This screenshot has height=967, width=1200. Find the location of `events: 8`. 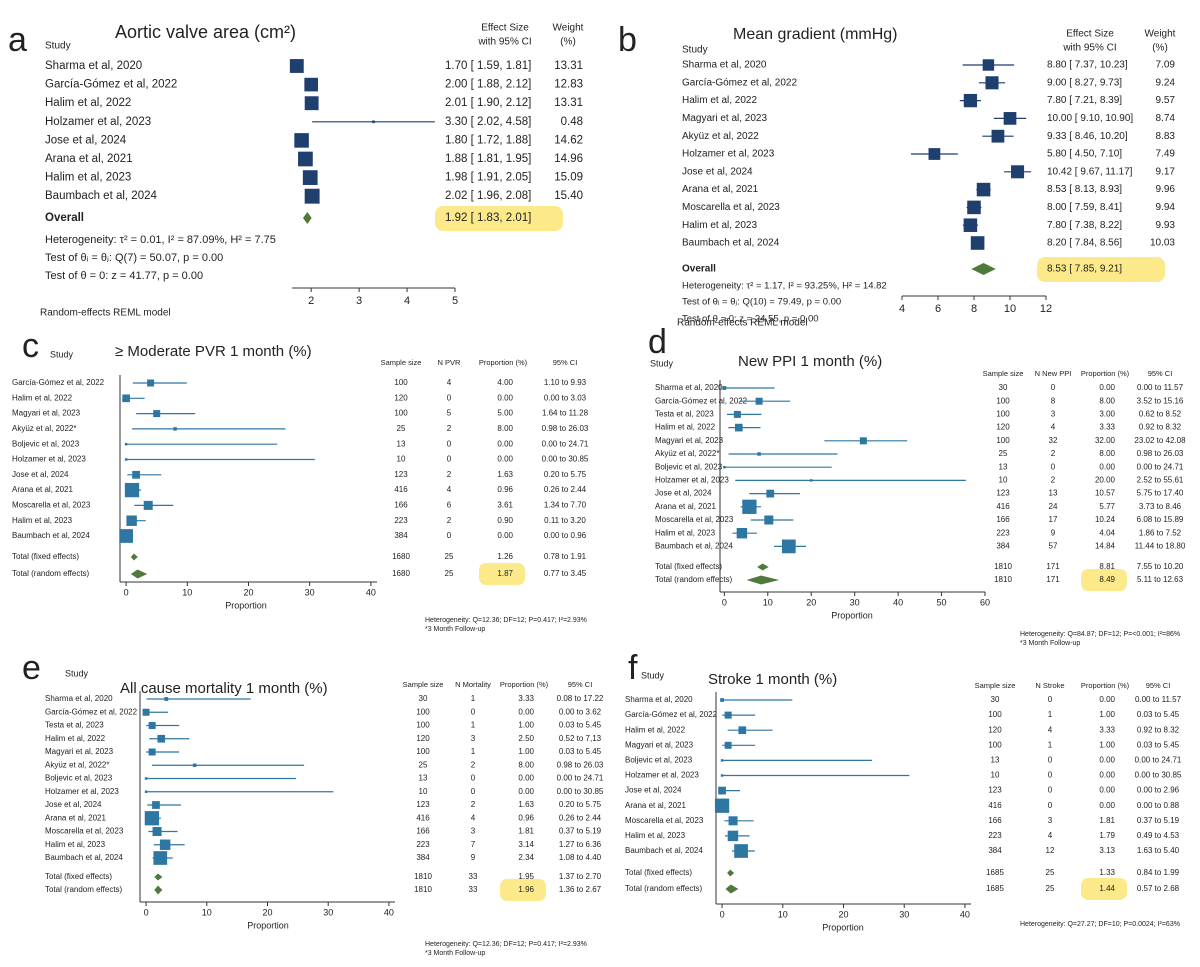

events: 8 is located at coordinates (1053, 400).